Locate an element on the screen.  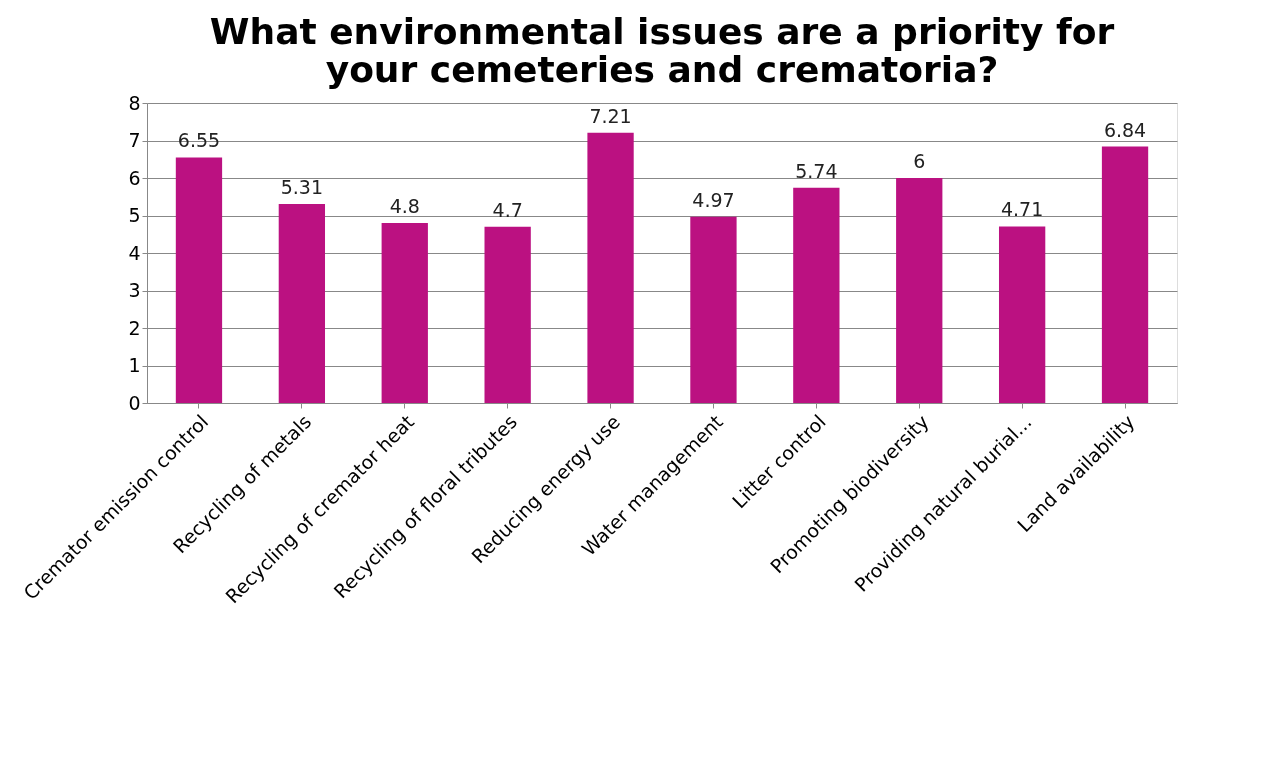
data-label: 6.55 is located at coordinates (199, 140).